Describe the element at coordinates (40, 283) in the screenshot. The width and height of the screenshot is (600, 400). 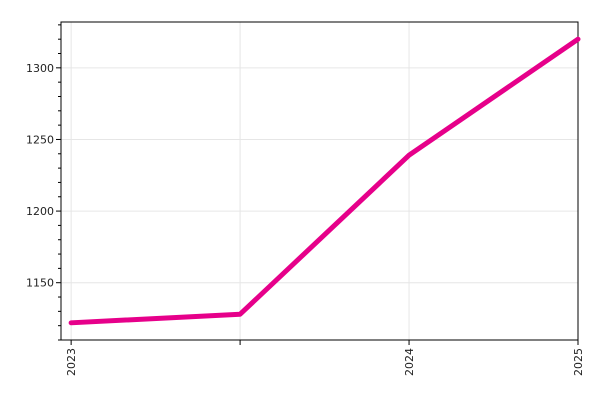
I see `y-tick-label: 1150` at that location.